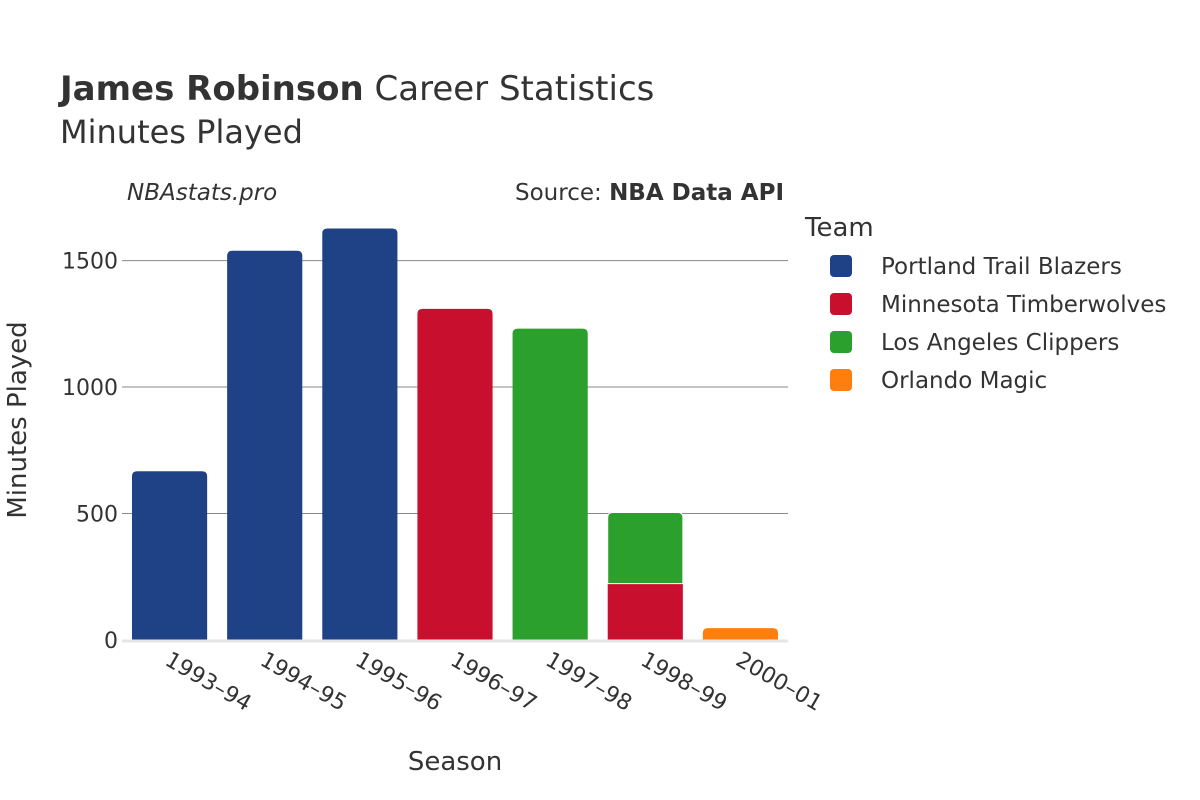  I want to click on legend-item: Orlando Magic, so click(938, 381).